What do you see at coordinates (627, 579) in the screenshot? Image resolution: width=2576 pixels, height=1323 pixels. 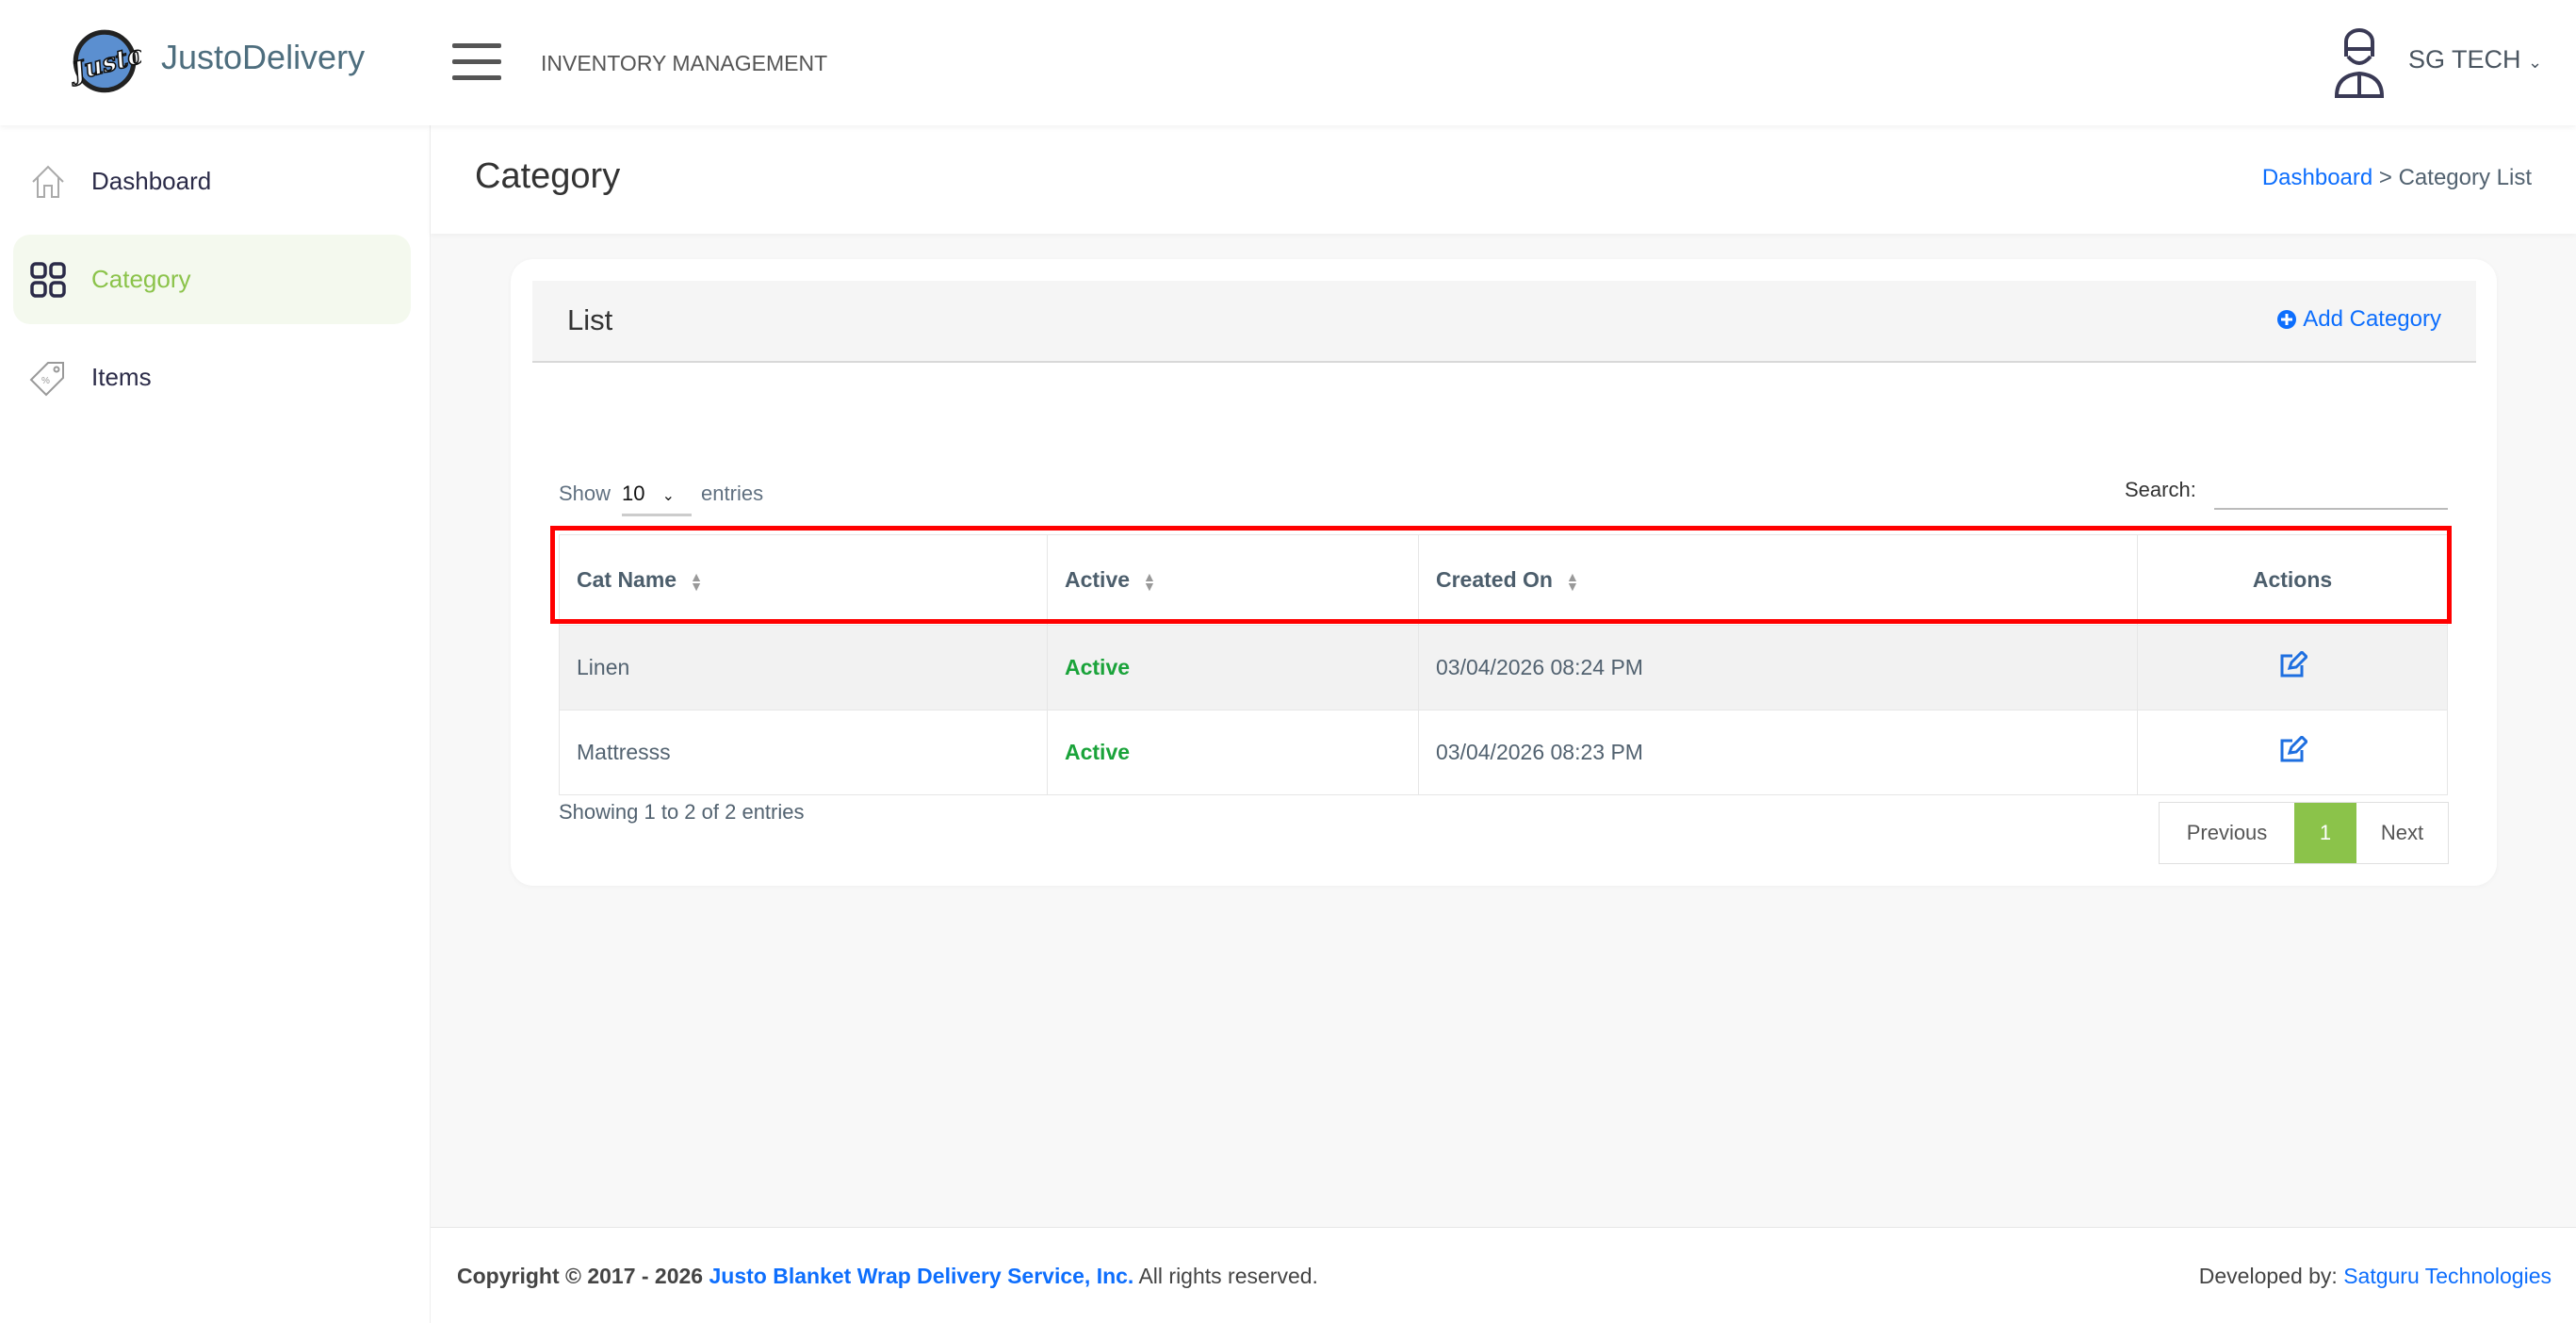 I see `column-label: Cat Name` at bounding box center [627, 579].